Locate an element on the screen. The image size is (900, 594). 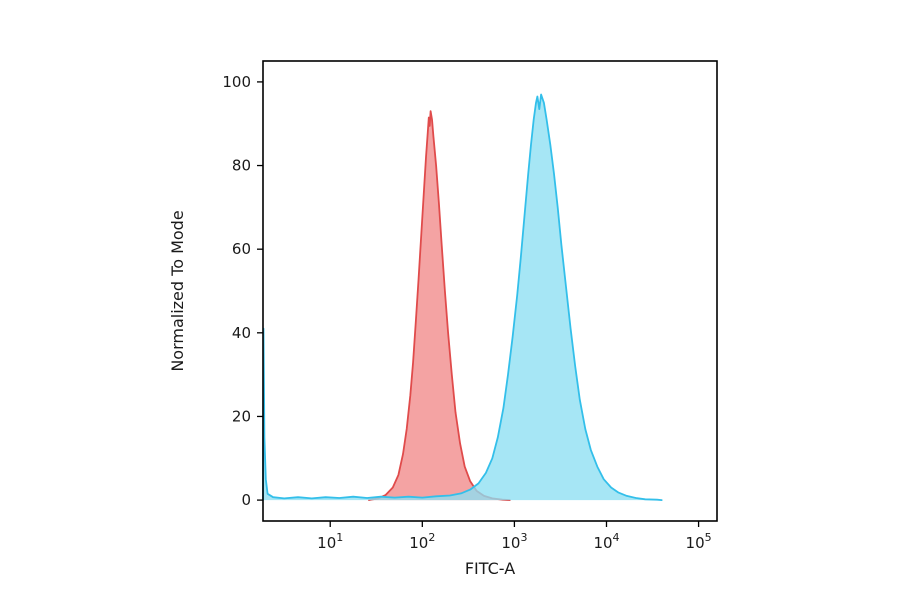
x-tick-label: 10⁴ is located at coordinates (606, 541).